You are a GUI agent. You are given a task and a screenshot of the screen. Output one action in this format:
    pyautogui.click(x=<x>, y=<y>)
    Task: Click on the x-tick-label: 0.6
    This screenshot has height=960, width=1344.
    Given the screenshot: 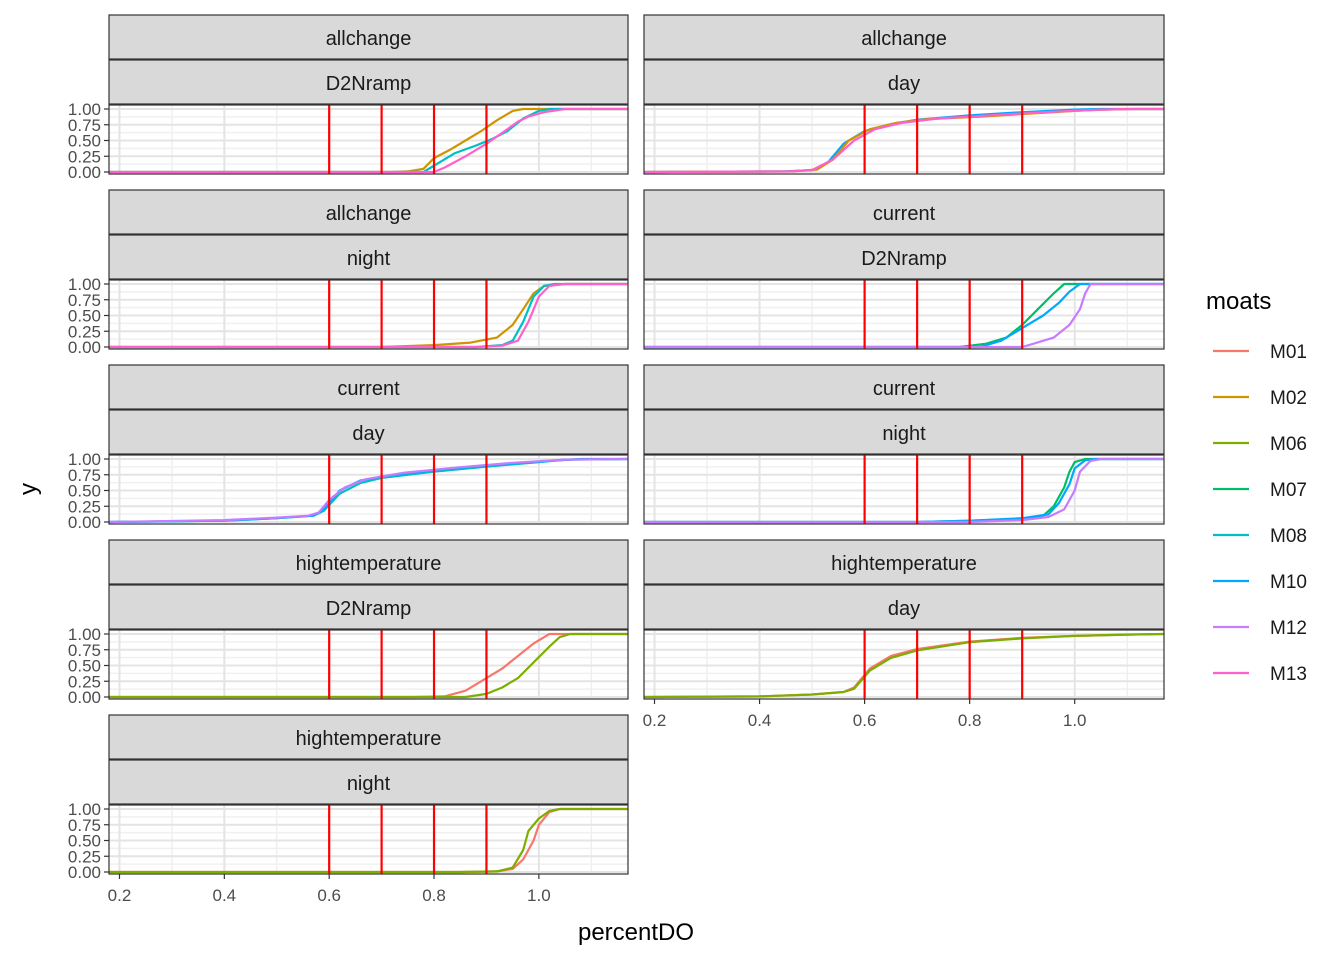 What is the action you would take?
    pyautogui.click(x=329, y=895)
    